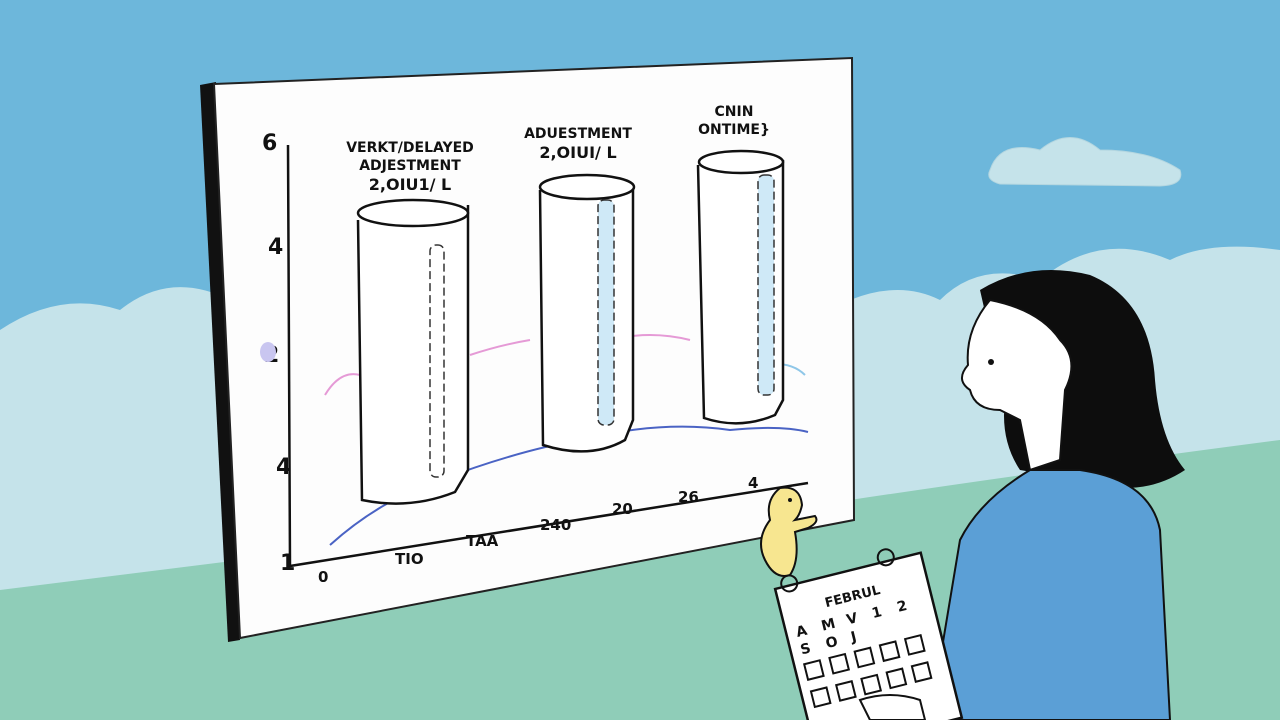  I want to click on cloud-small, so click(1085, 162).